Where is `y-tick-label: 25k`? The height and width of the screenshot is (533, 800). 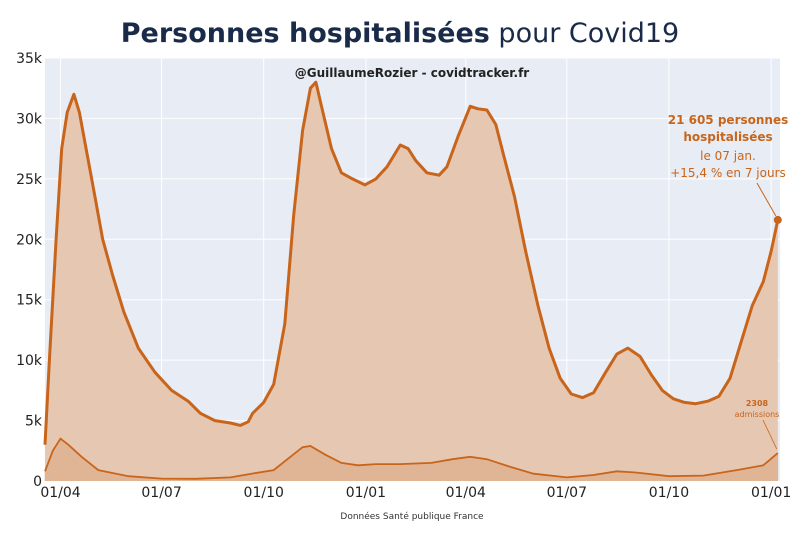 y-tick-label: 25k is located at coordinates (29, 180).